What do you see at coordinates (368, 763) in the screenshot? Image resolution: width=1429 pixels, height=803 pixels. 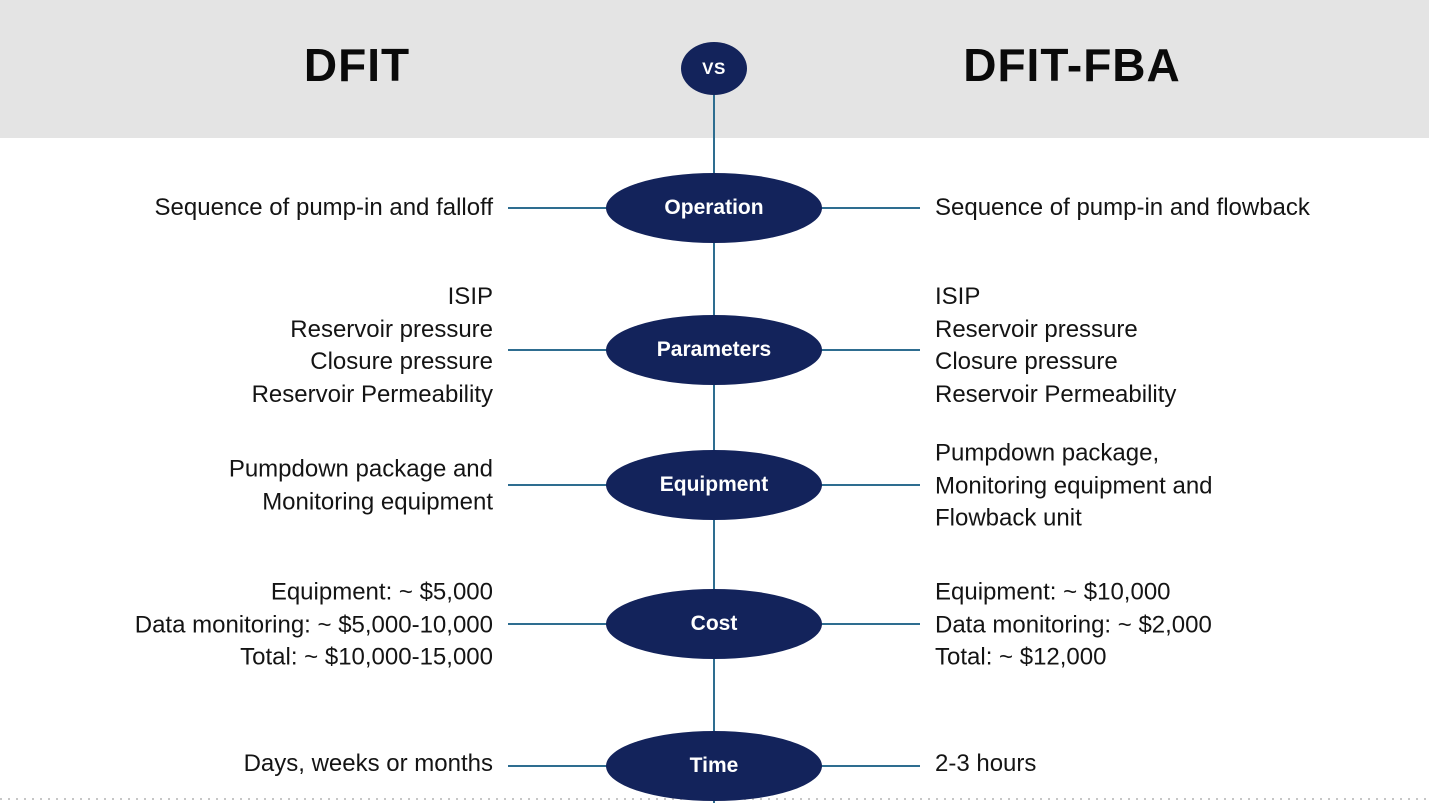 I see `time-dfit-line: Days, weeks or months` at bounding box center [368, 763].